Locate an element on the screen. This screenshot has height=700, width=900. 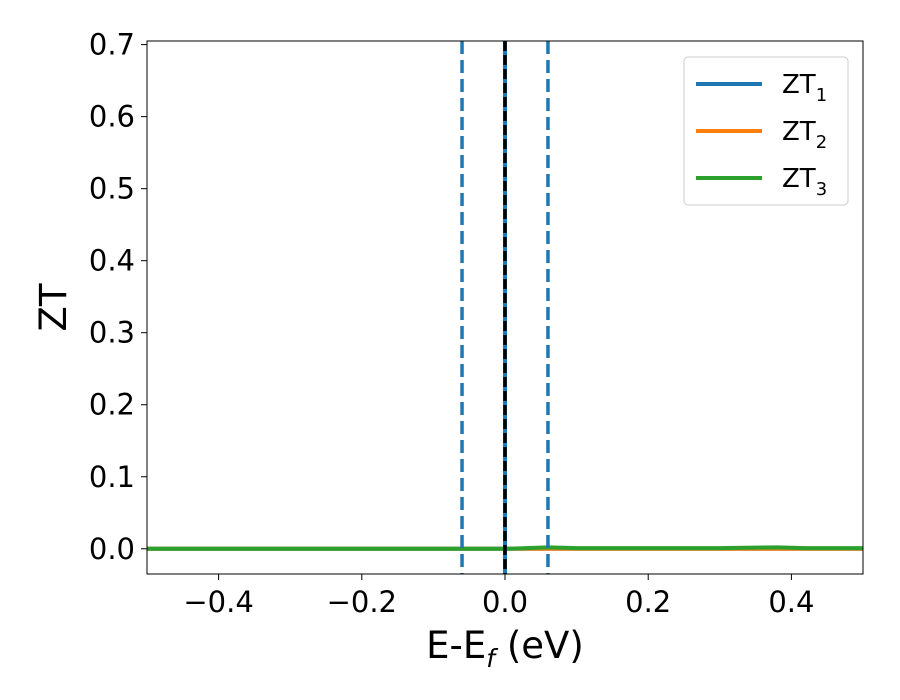
x-tick-label: 0.0 is located at coordinates (505, 602).